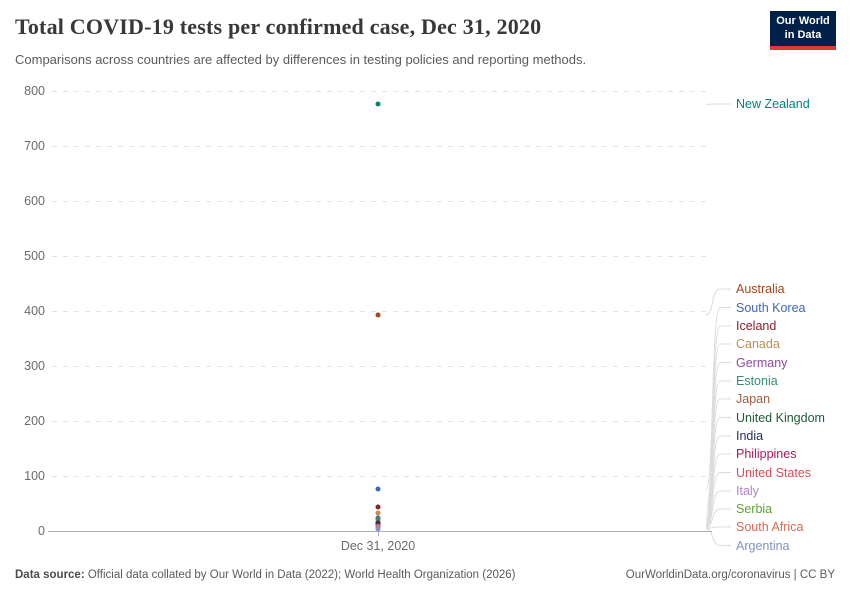 This screenshot has width=850, height=600. What do you see at coordinates (378, 315) in the screenshot?
I see `data-point-australia` at bounding box center [378, 315].